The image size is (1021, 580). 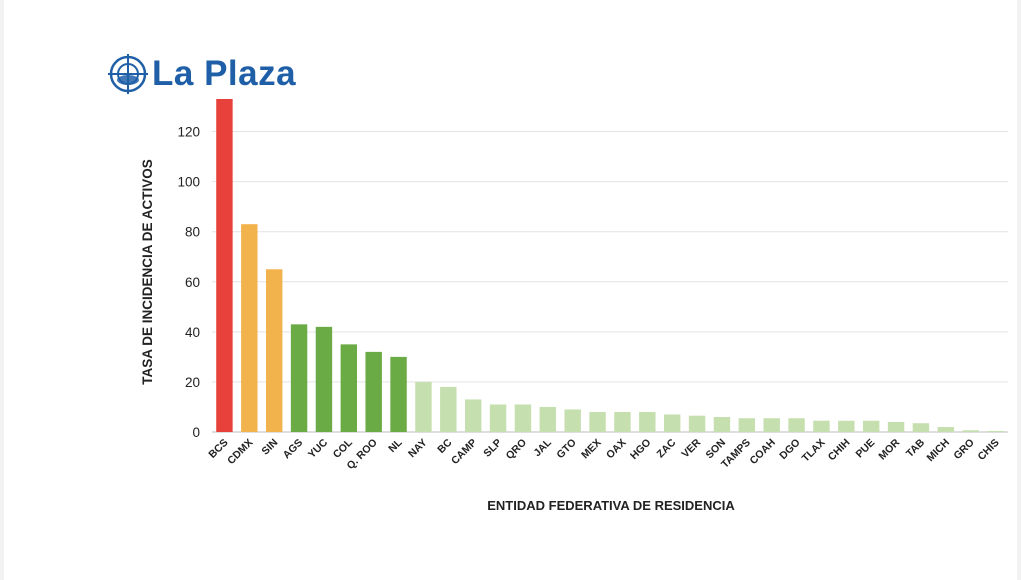 I want to click on x-tick-label: SLP, so click(x=492, y=448).